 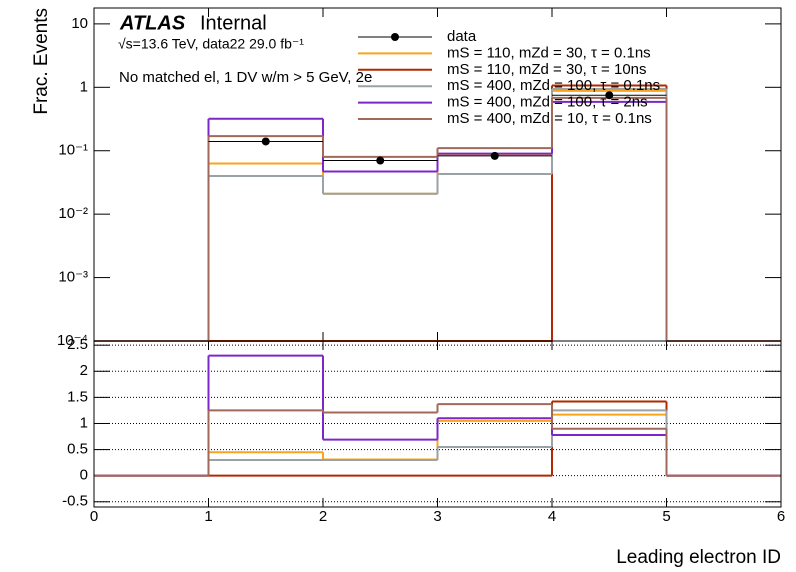 What do you see at coordinates (73, 213) in the screenshot?
I see `y-tick-label: 10⁻²` at bounding box center [73, 213].